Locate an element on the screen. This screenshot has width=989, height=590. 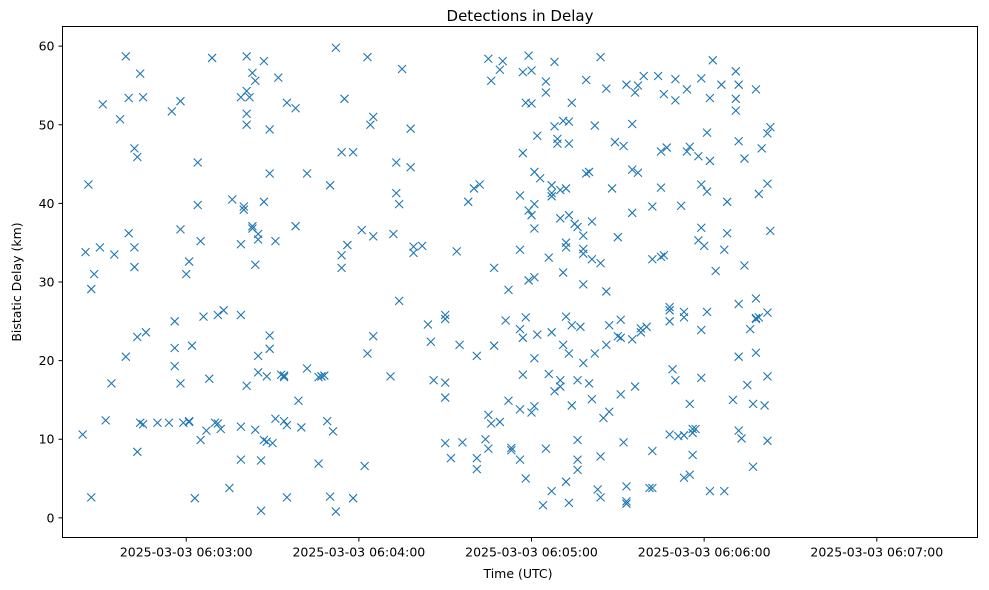
x-tick-label: 2025-03-03 06:05:00 is located at coordinates (531, 552).